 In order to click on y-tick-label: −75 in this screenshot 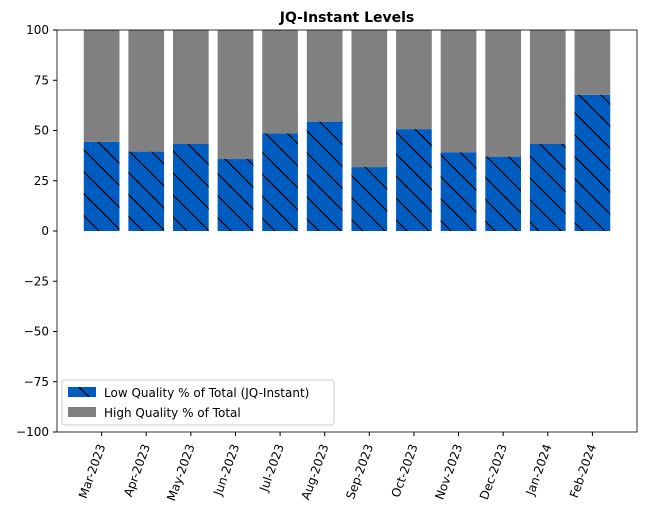, I will do `click(36, 382)`.